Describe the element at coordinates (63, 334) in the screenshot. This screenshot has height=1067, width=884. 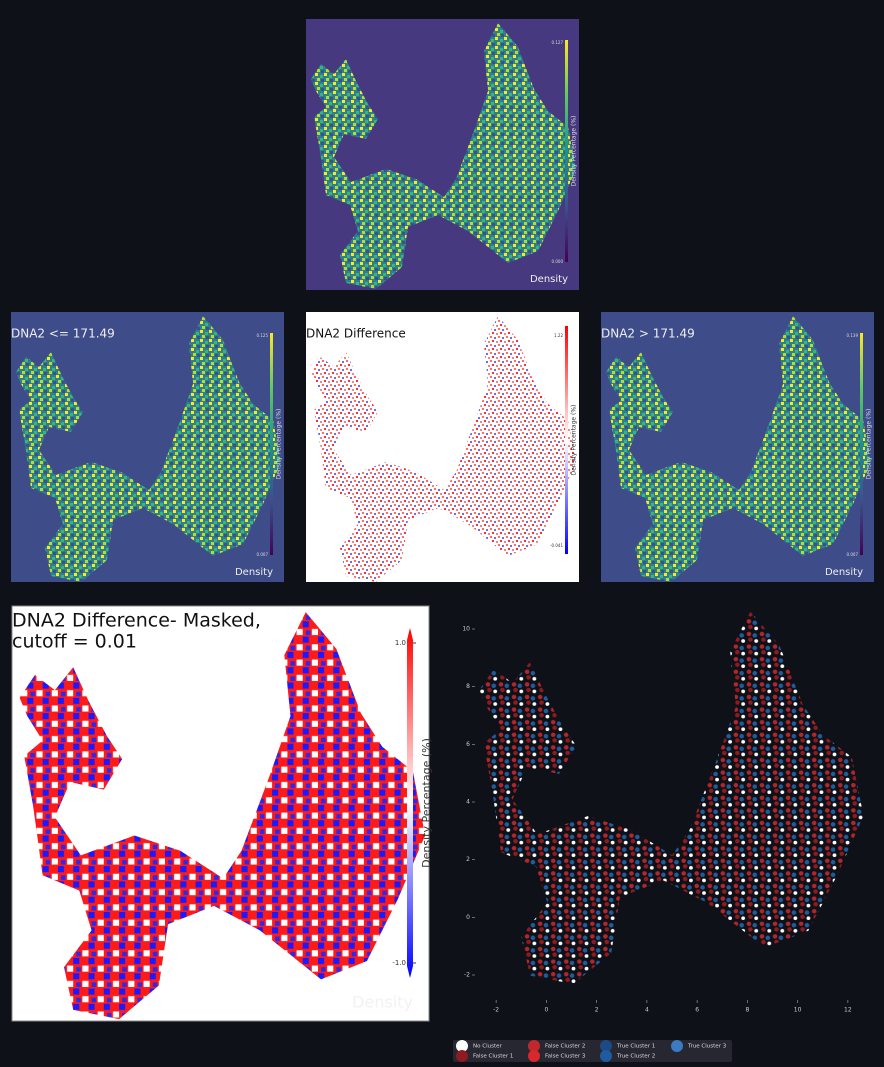
I see `panel-title: DNA2 <= 171.49` at that location.